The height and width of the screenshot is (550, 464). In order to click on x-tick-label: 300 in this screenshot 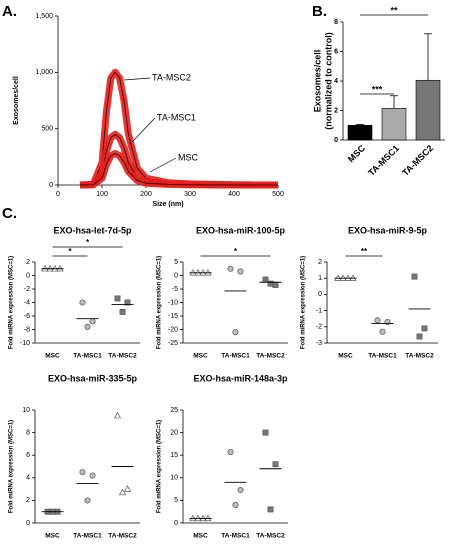, I will do `click(190, 194)`.